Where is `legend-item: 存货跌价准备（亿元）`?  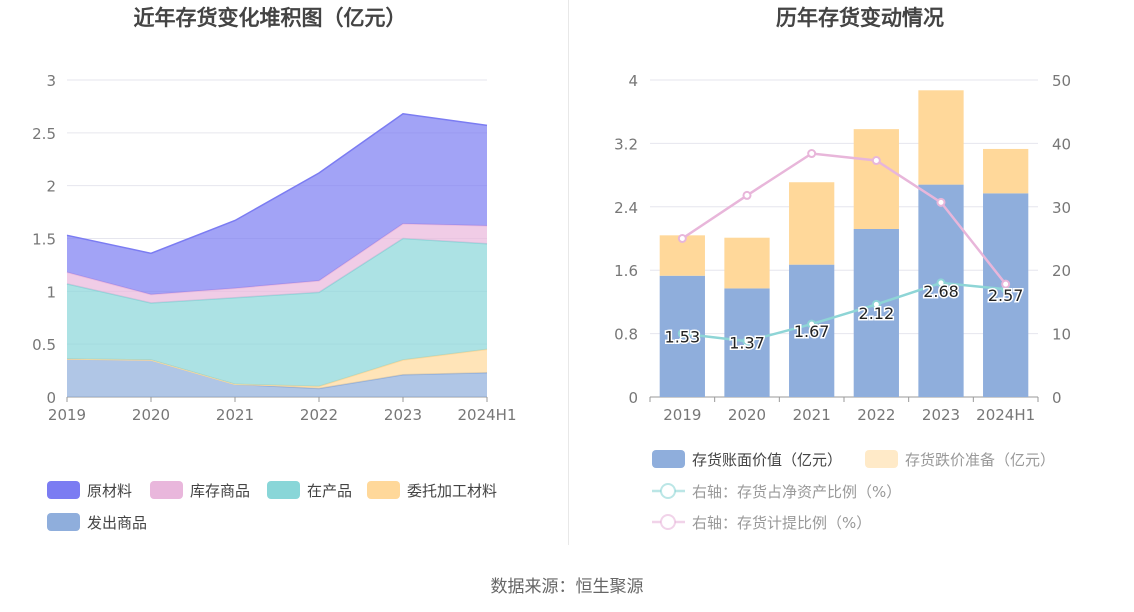 legend-item: 存货跌价准备（亿元） is located at coordinates (960, 459).